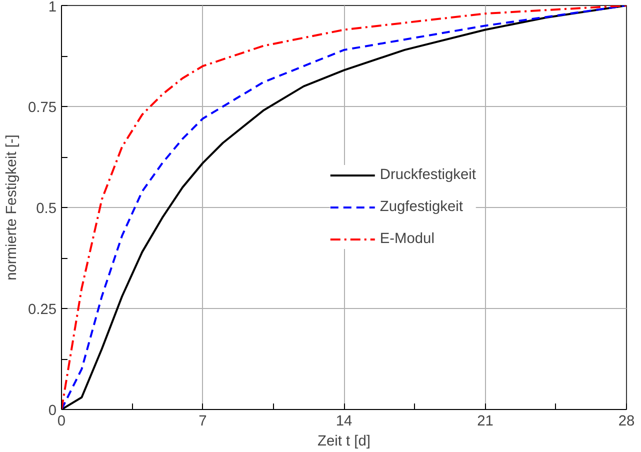 The height and width of the screenshot is (452, 641). What do you see at coordinates (42, 108) in the screenshot?
I see `y-tick-label: 0.75` at bounding box center [42, 108].